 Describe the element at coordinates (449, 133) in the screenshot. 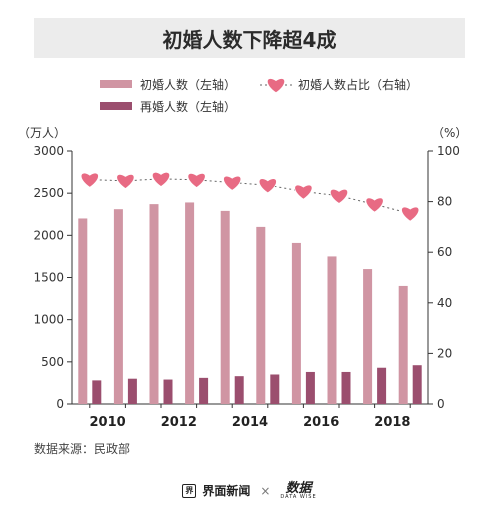

I see `right-axis-unit: （%）` at that location.